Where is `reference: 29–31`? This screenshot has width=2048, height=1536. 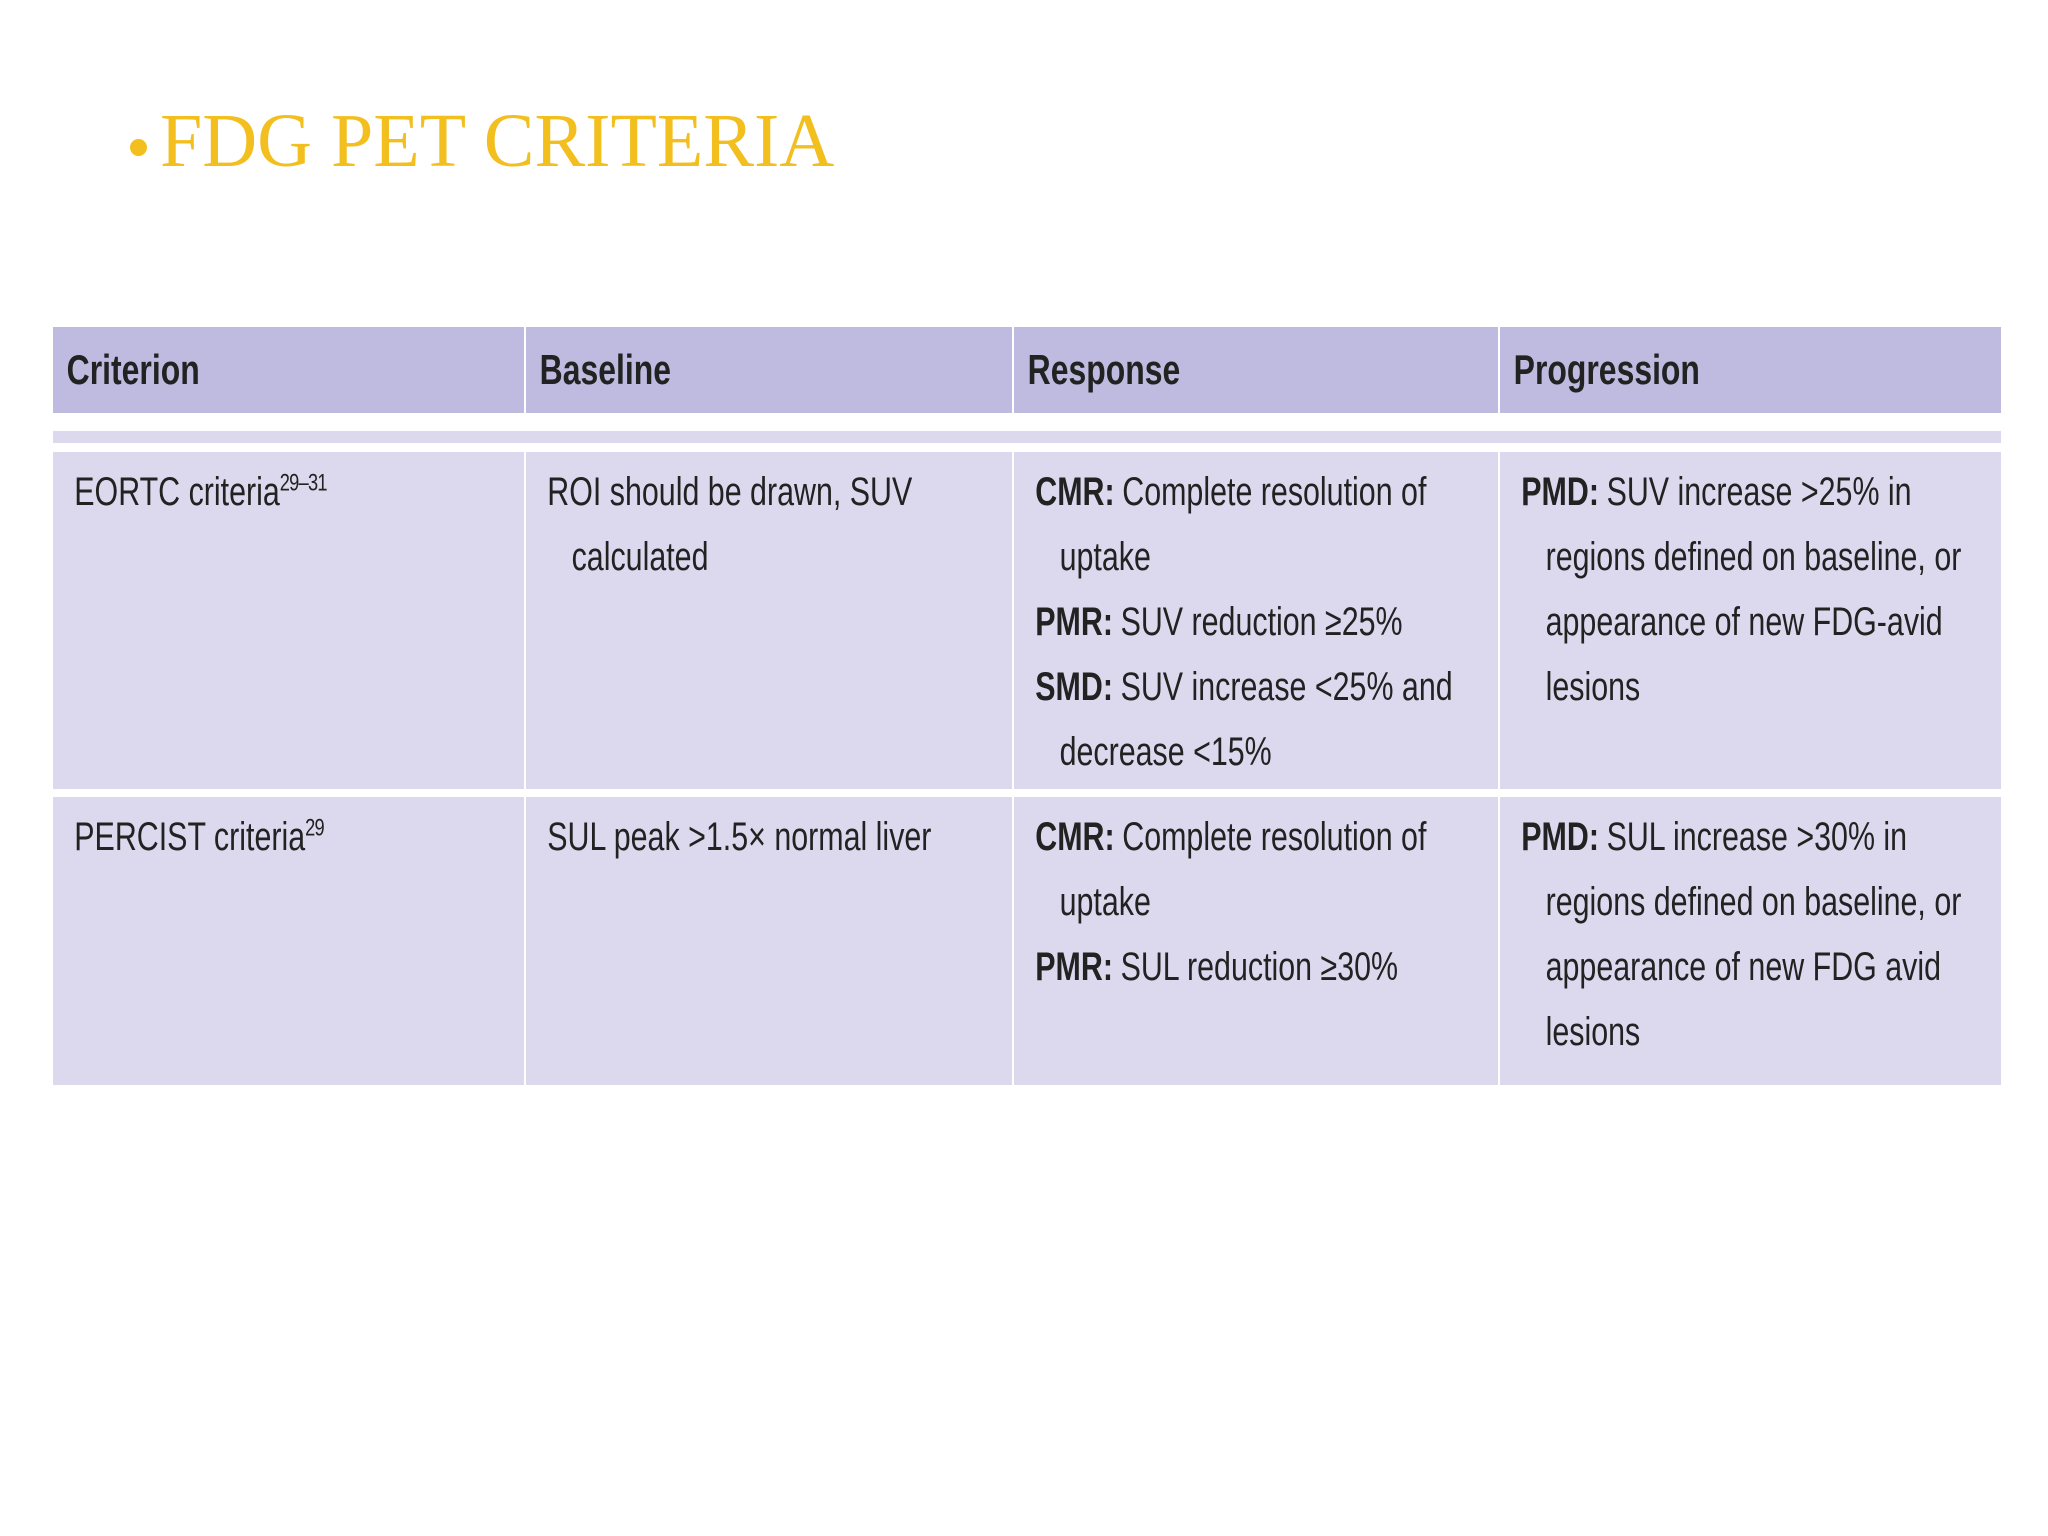 reference: 29–31 is located at coordinates (303, 483).